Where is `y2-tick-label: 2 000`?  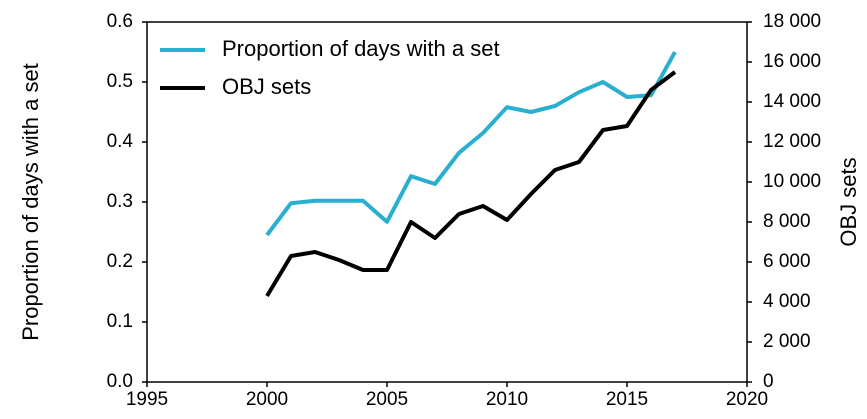 y2-tick-label: 2 000 is located at coordinates (787, 341).